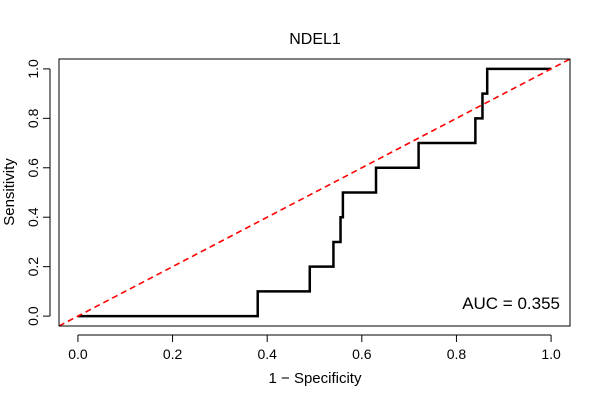 The width and height of the screenshot is (600, 405). I want to click on y-tick-label: 0.0, so click(33, 316).